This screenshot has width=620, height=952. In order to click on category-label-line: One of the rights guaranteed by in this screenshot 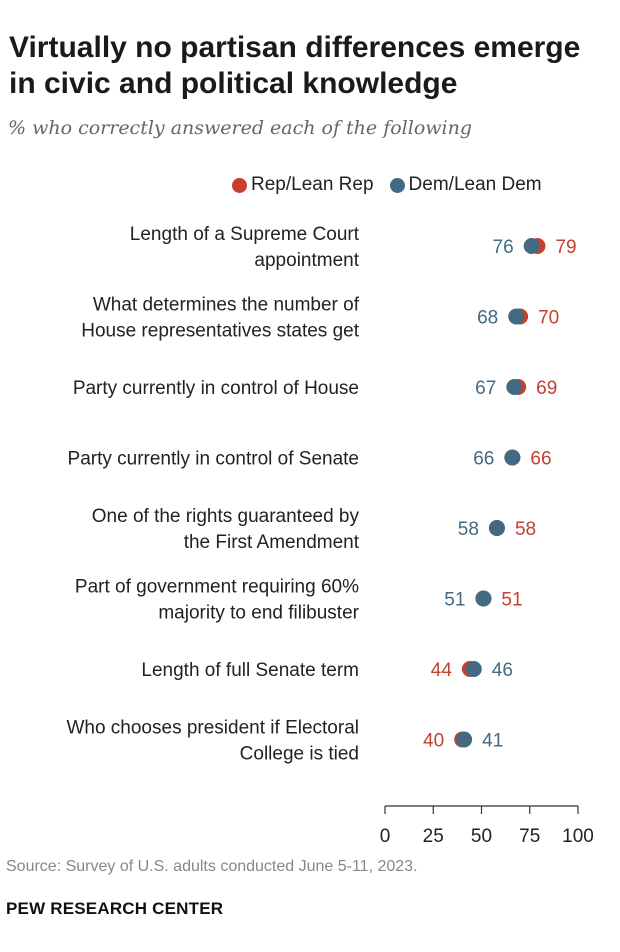, I will do `click(226, 516)`.